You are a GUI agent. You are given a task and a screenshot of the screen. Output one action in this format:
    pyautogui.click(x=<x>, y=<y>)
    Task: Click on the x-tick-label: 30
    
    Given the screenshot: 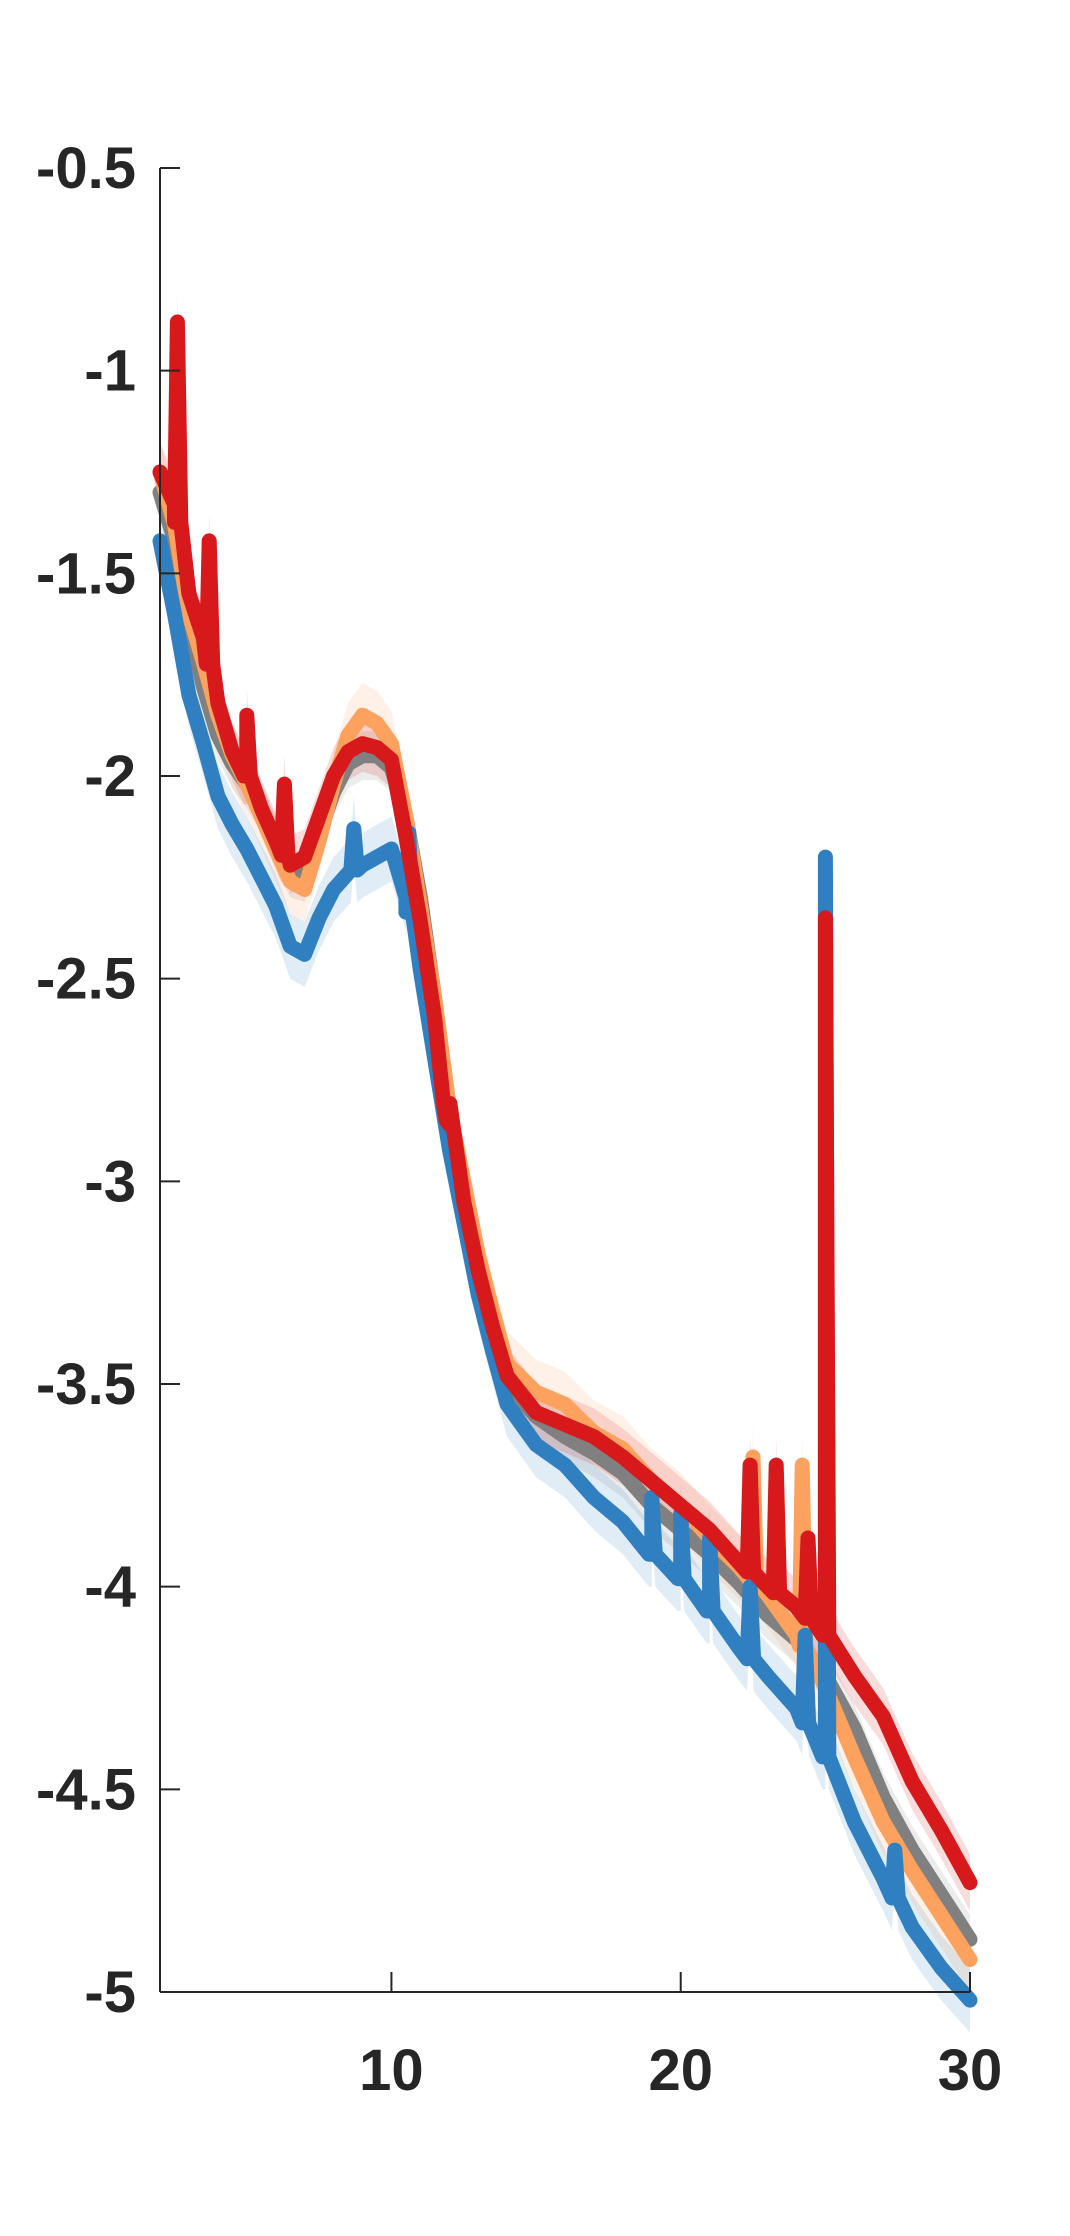 What is the action you would take?
    pyautogui.click(x=970, y=2070)
    